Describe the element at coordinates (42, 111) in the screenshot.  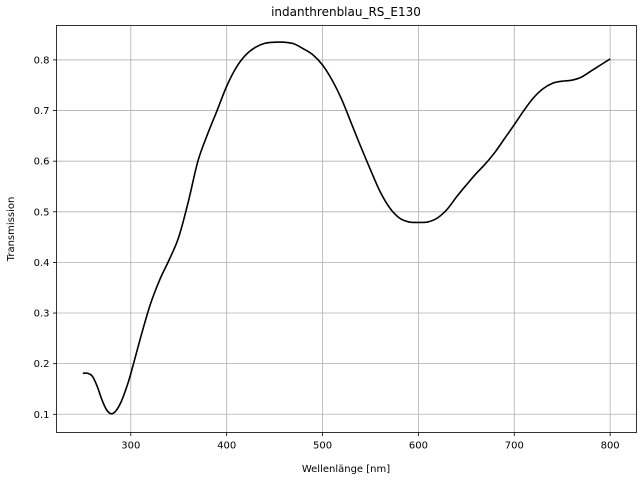
I see `y-tick-label: 0.7` at that location.